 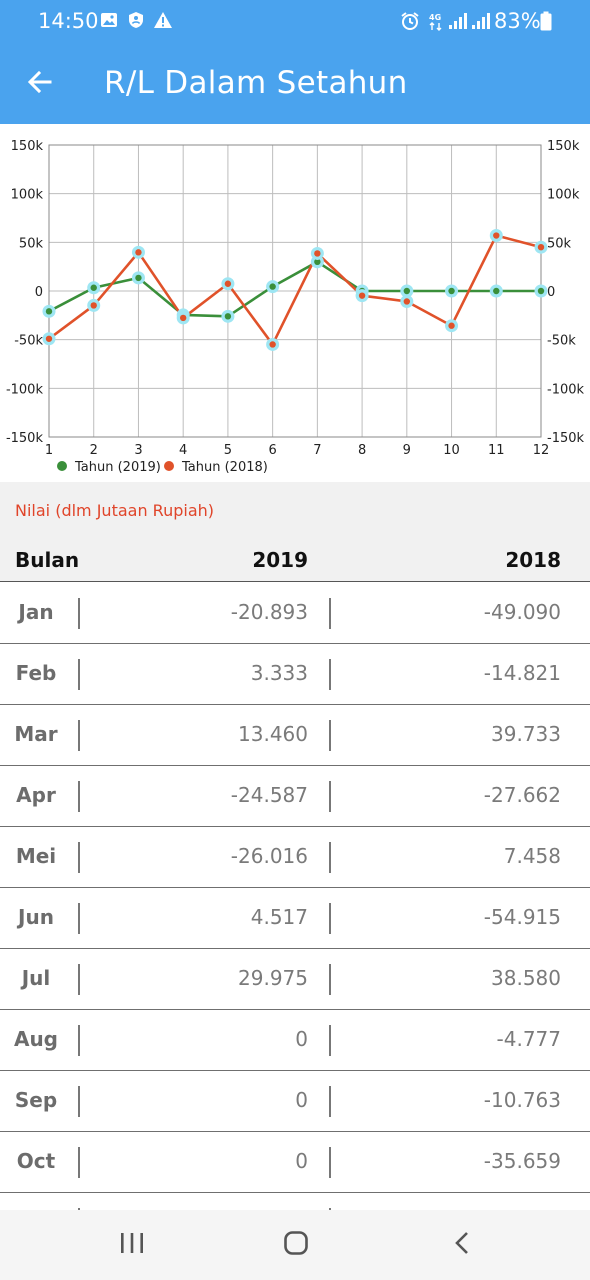 I want to click on table-row: Feb 3.333 -14.821, so click(x=295, y=674).